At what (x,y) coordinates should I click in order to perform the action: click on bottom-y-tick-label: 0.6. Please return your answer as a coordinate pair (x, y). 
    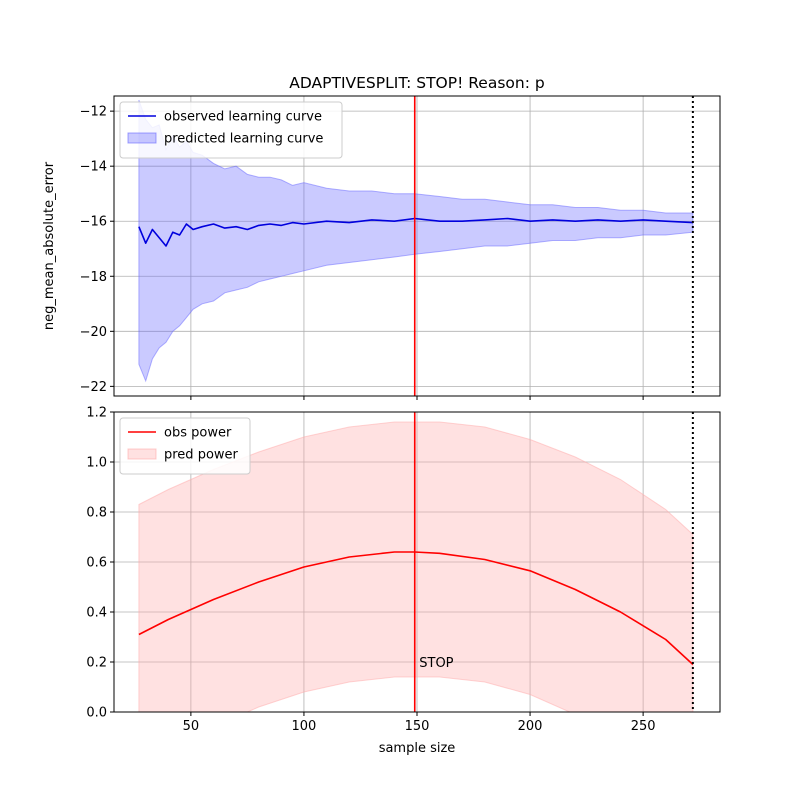
    Looking at the image, I should click on (96, 563).